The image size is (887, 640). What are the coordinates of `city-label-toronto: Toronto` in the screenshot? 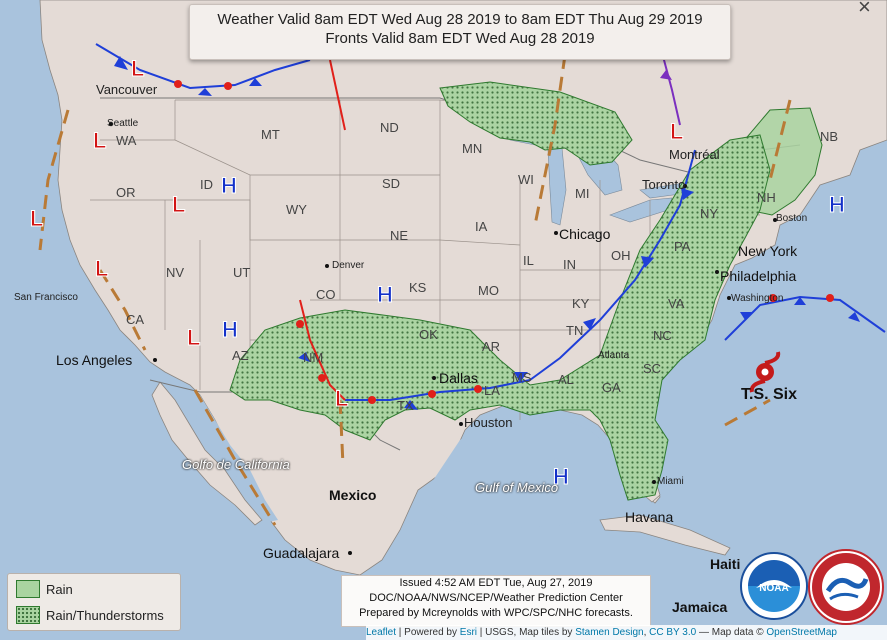 It's located at (664, 184).